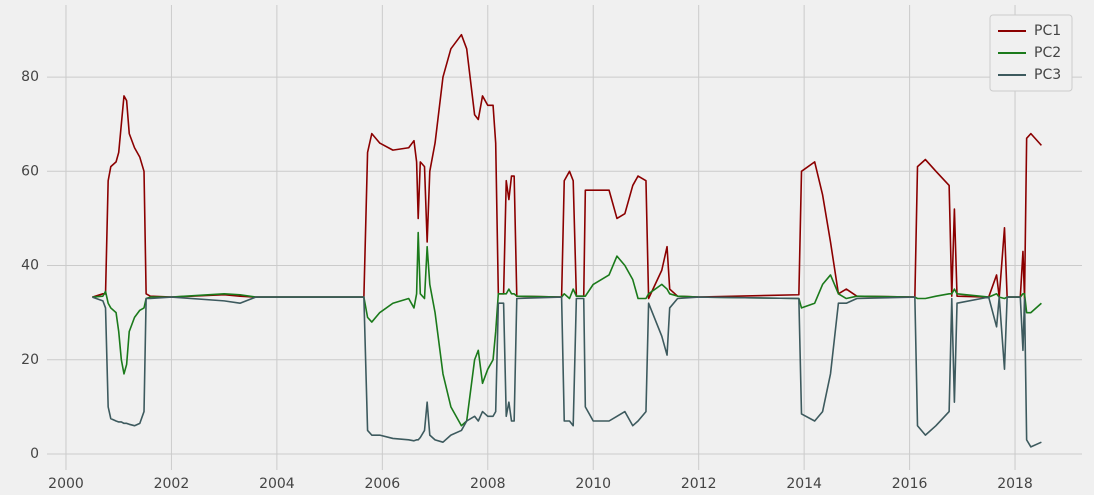  What do you see at coordinates (804, 484) in the screenshot?
I see `x-tick-label: 2014` at bounding box center [804, 484].